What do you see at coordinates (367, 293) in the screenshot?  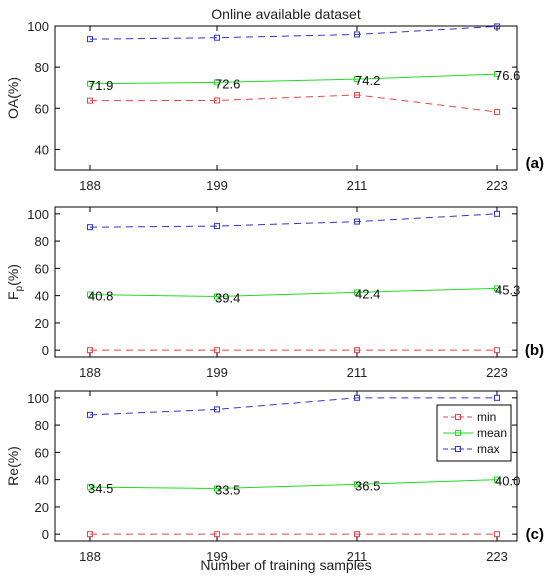 I see `data-label: 42.4` at bounding box center [367, 293].